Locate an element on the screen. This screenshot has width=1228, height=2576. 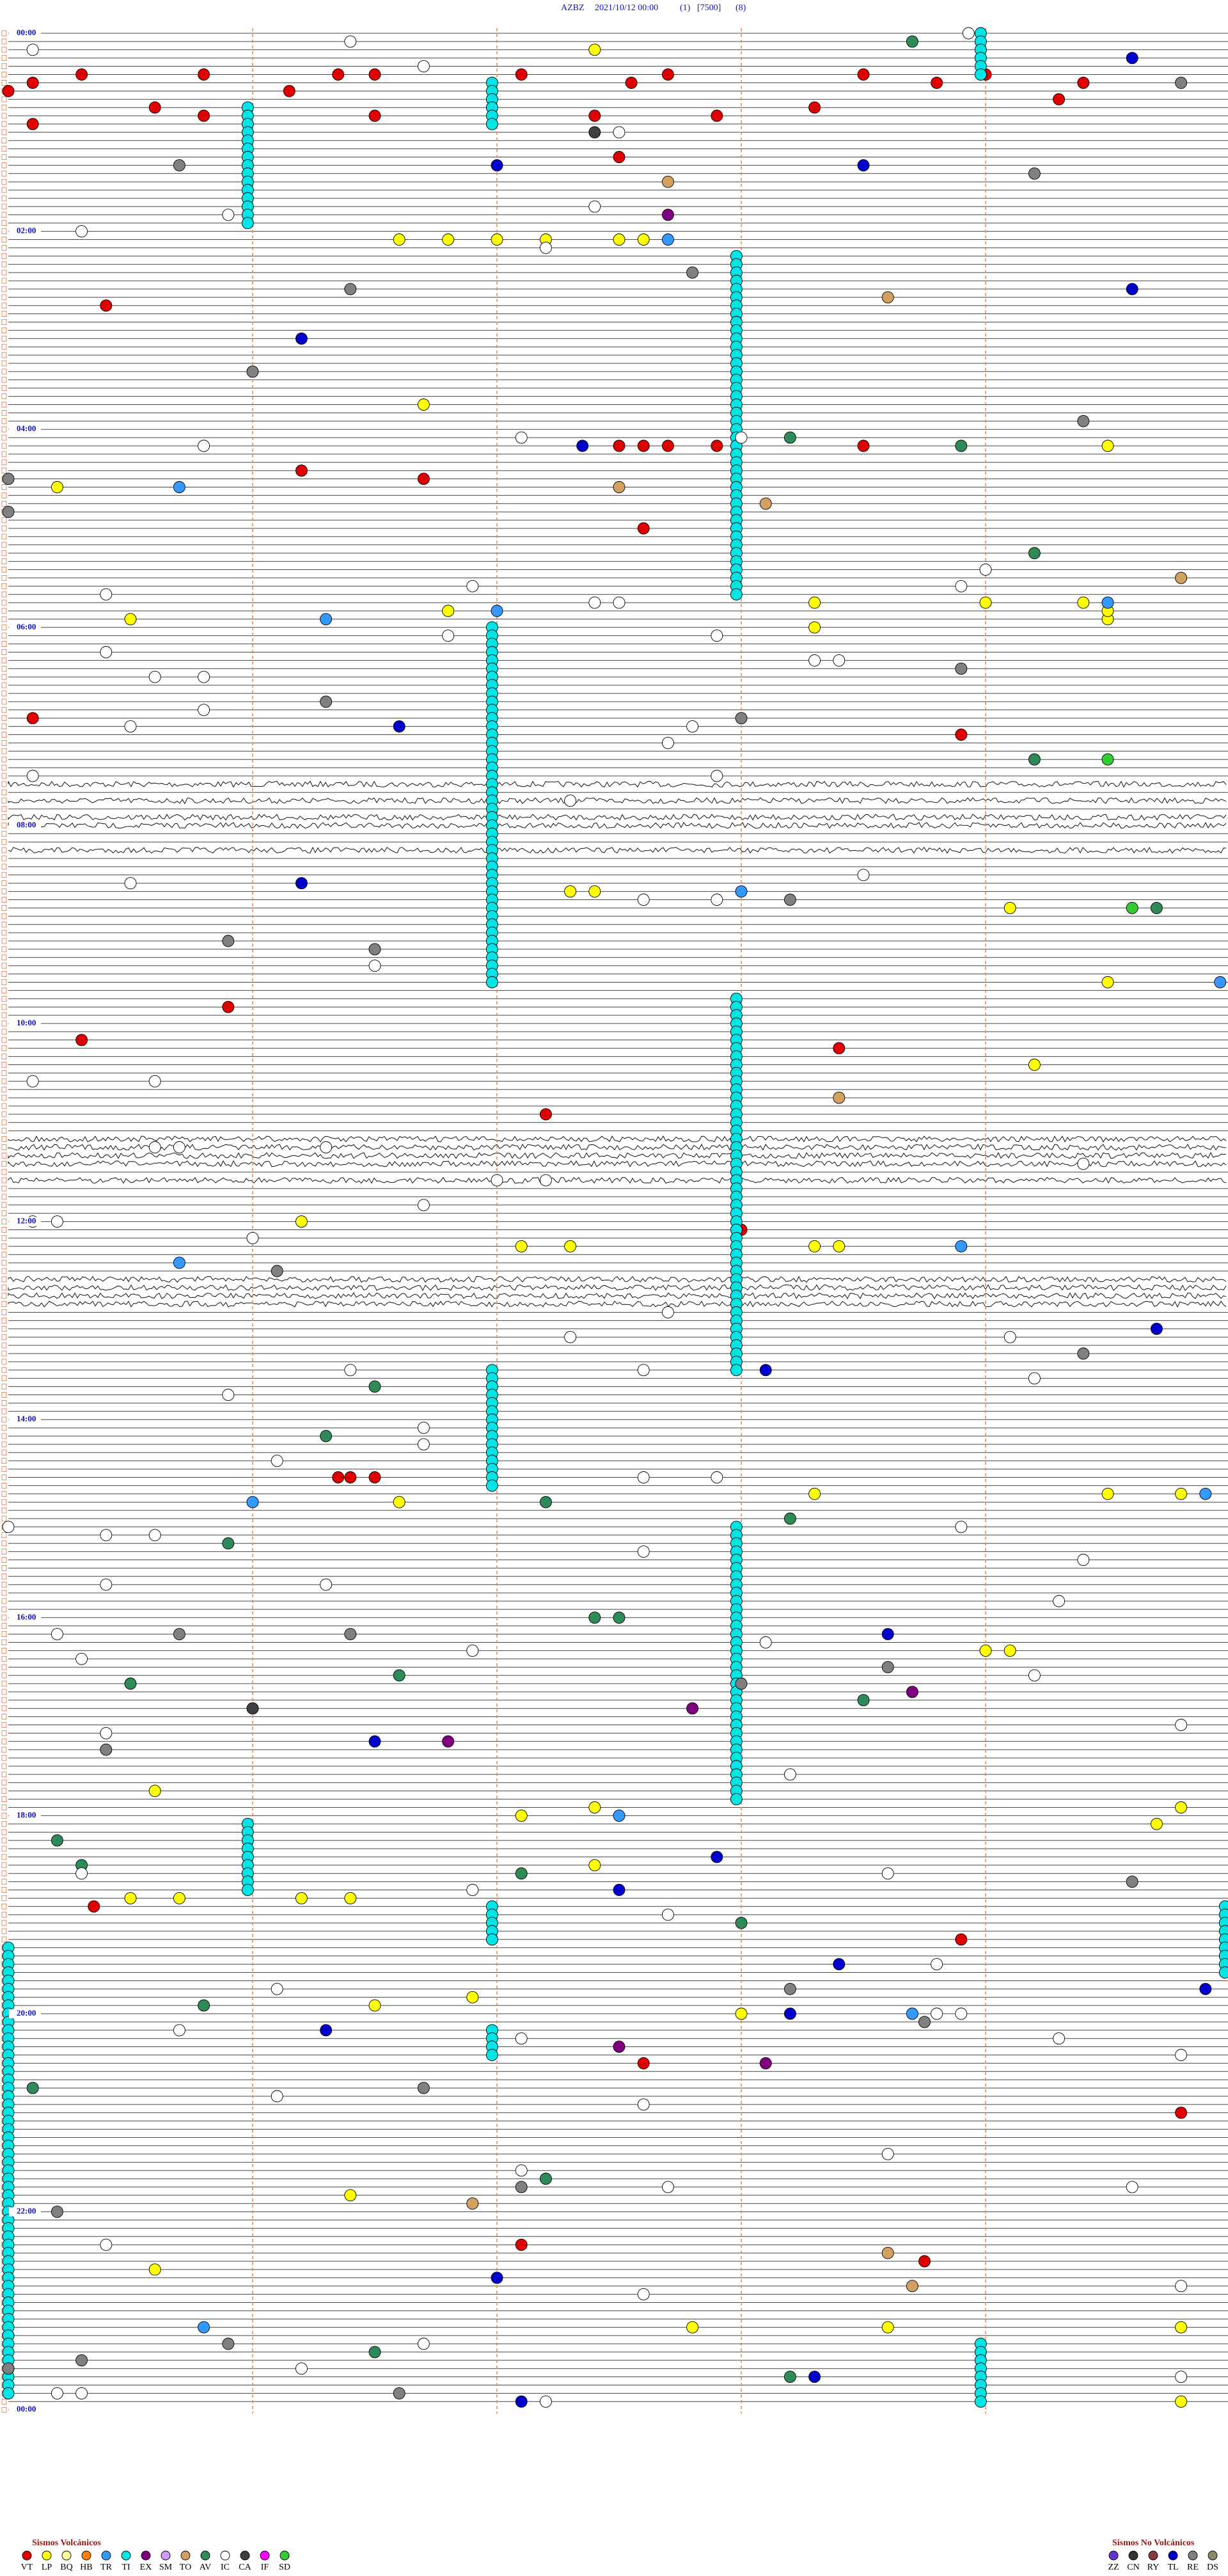
channel: (1) is located at coordinates (685, 8).